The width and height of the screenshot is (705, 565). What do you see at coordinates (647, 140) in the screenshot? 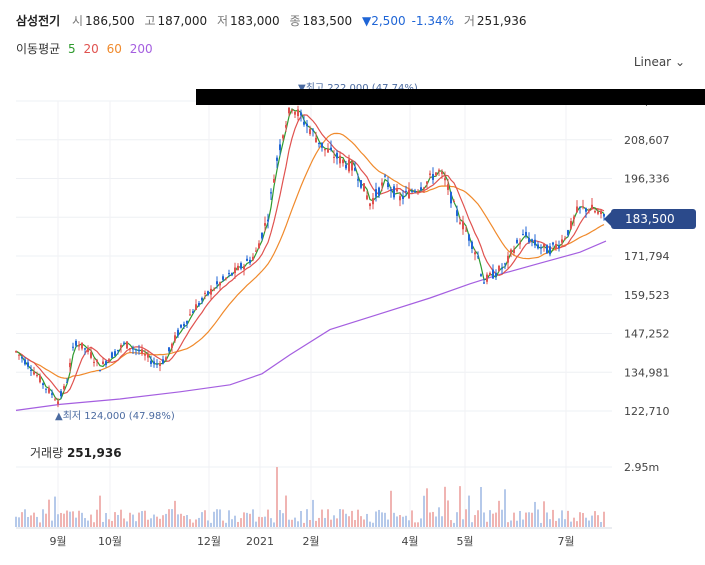
I see `y-tick-label: 208,607` at bounding box center [647, 140].